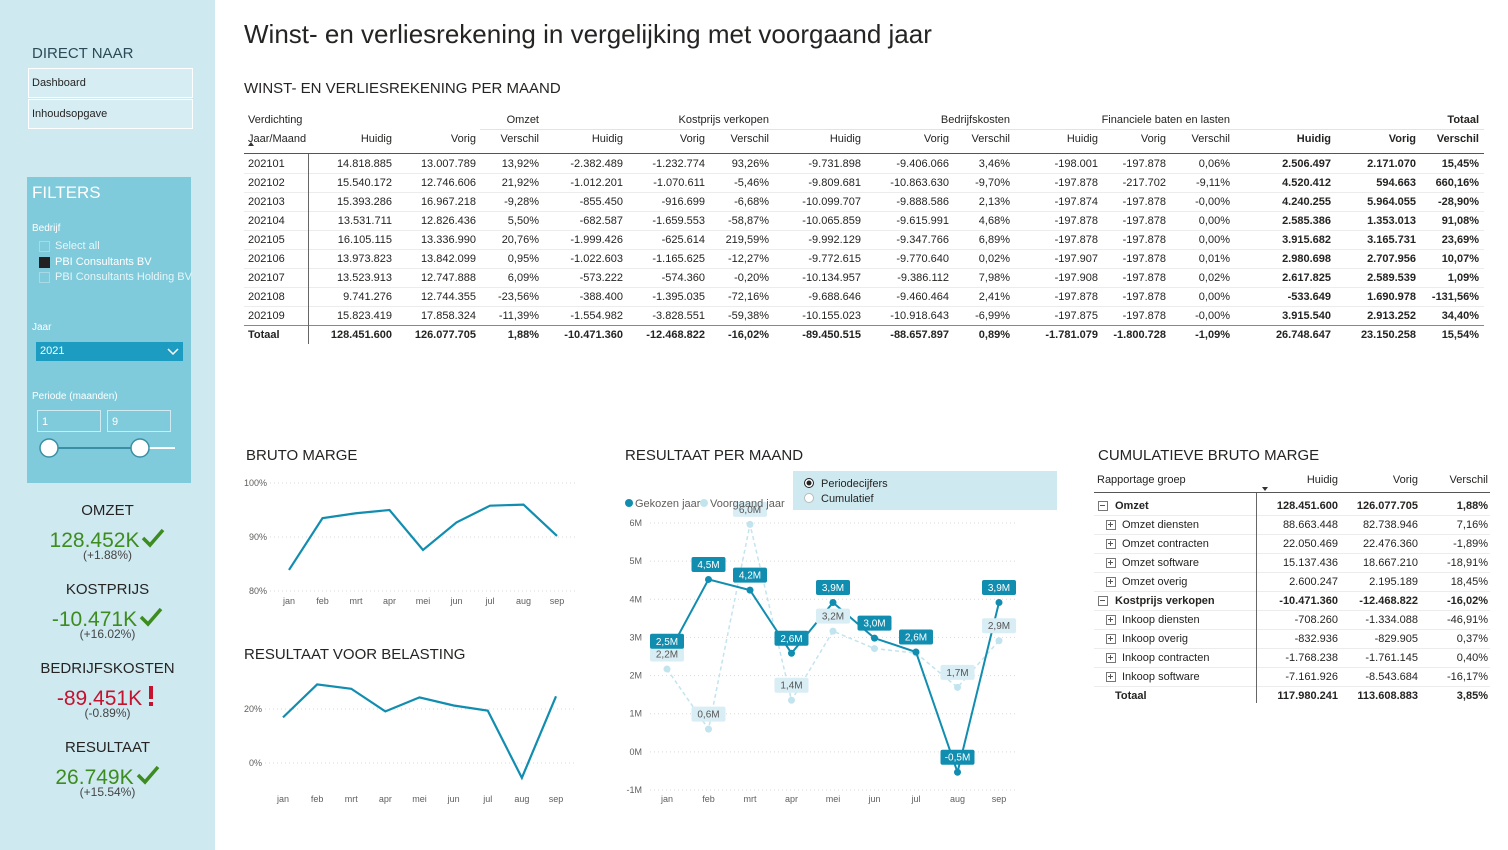 The height and width of the screenshot is (850, 1508). Describe the element at coordinates (1316, 620) in the screenshot. I see `row-cell: -708.260` at that location.